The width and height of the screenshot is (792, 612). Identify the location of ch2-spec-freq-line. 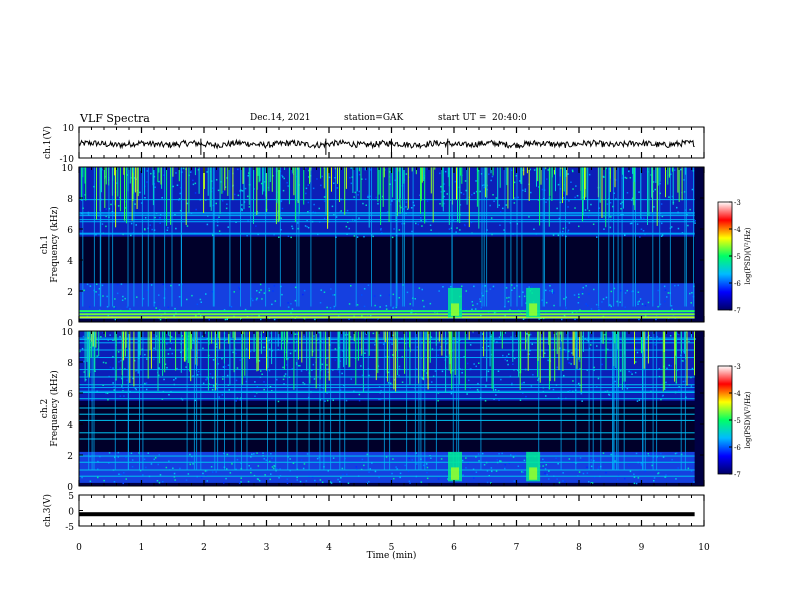
(387, 414).